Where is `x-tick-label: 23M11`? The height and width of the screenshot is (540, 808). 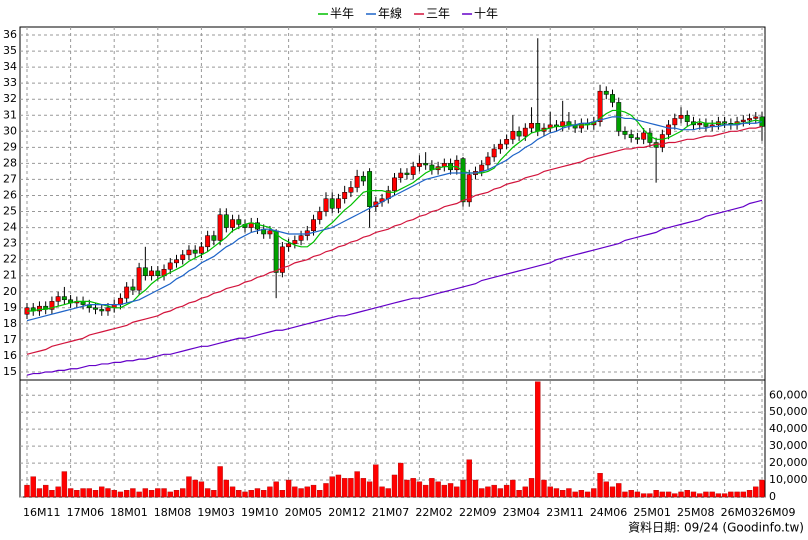
x-tick-label: 23M11 is located at coordinates (565, 512).